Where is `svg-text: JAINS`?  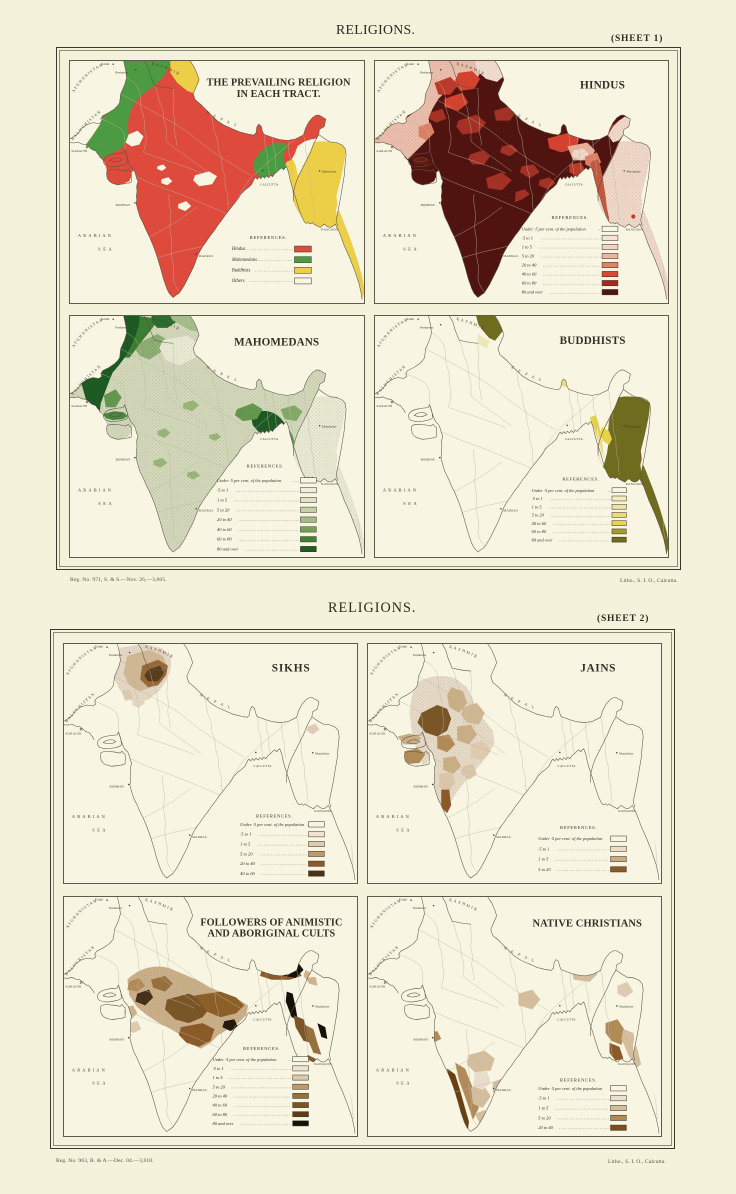
svg-text: JAINS is located at coordinates (598, 669).